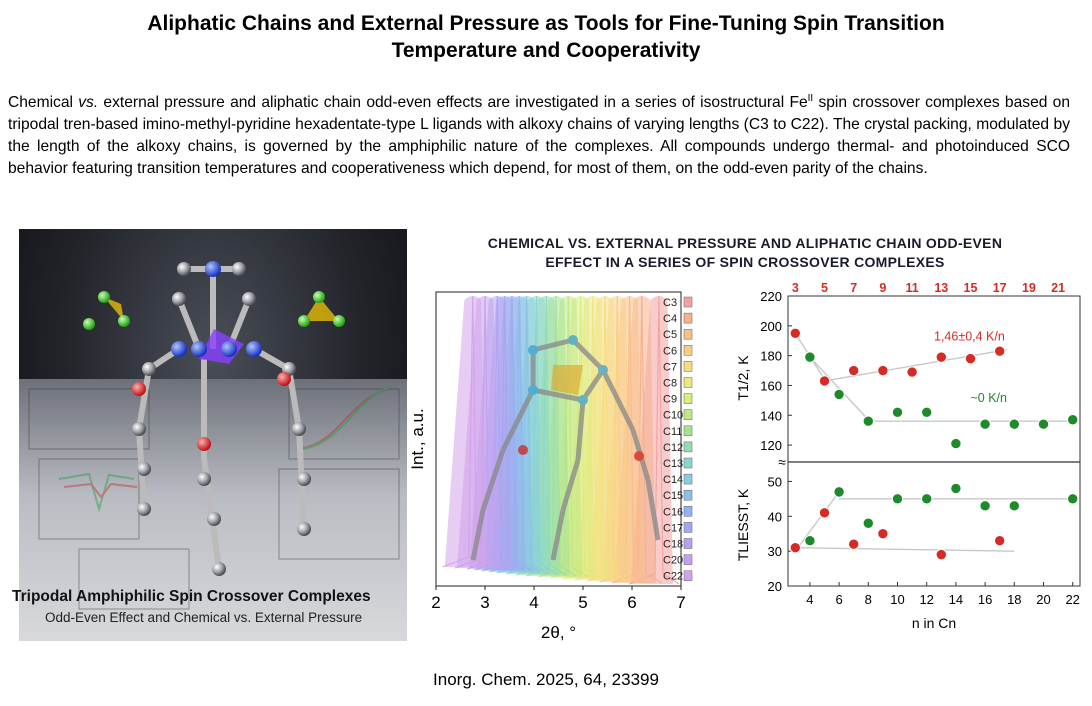 The image size is (1092, 706). I want to click on t-liesst-ytick-label: 40, so click(775, 516).